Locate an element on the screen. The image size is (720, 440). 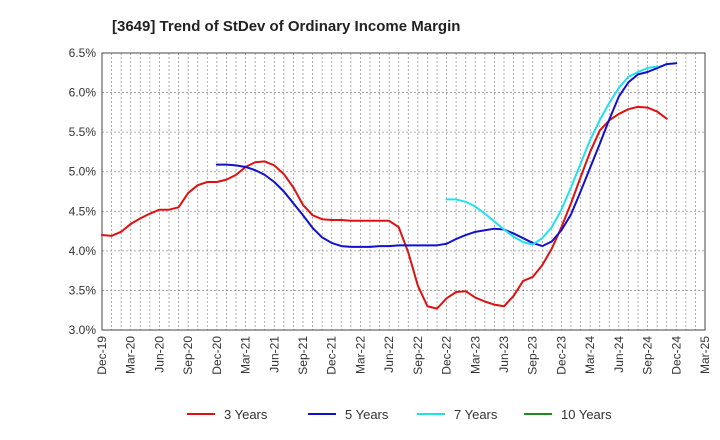
x-tick-label: Sep-20 is located at coordinates (188, 355).